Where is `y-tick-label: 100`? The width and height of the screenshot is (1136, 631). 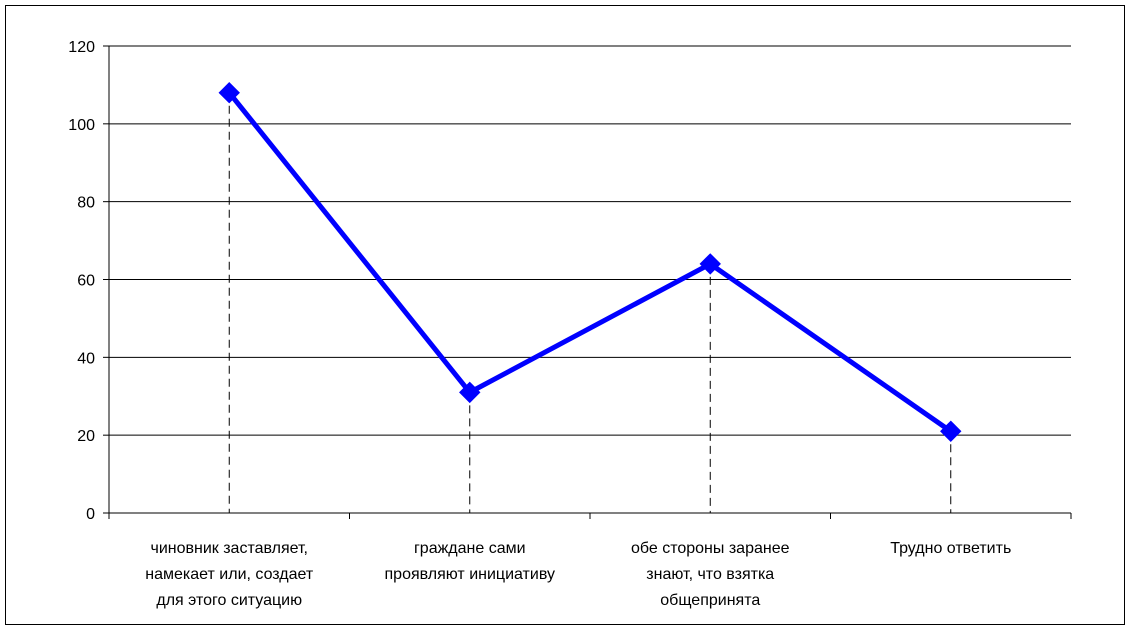 y-tick-label: 100 is located at coordinates (81, 125).